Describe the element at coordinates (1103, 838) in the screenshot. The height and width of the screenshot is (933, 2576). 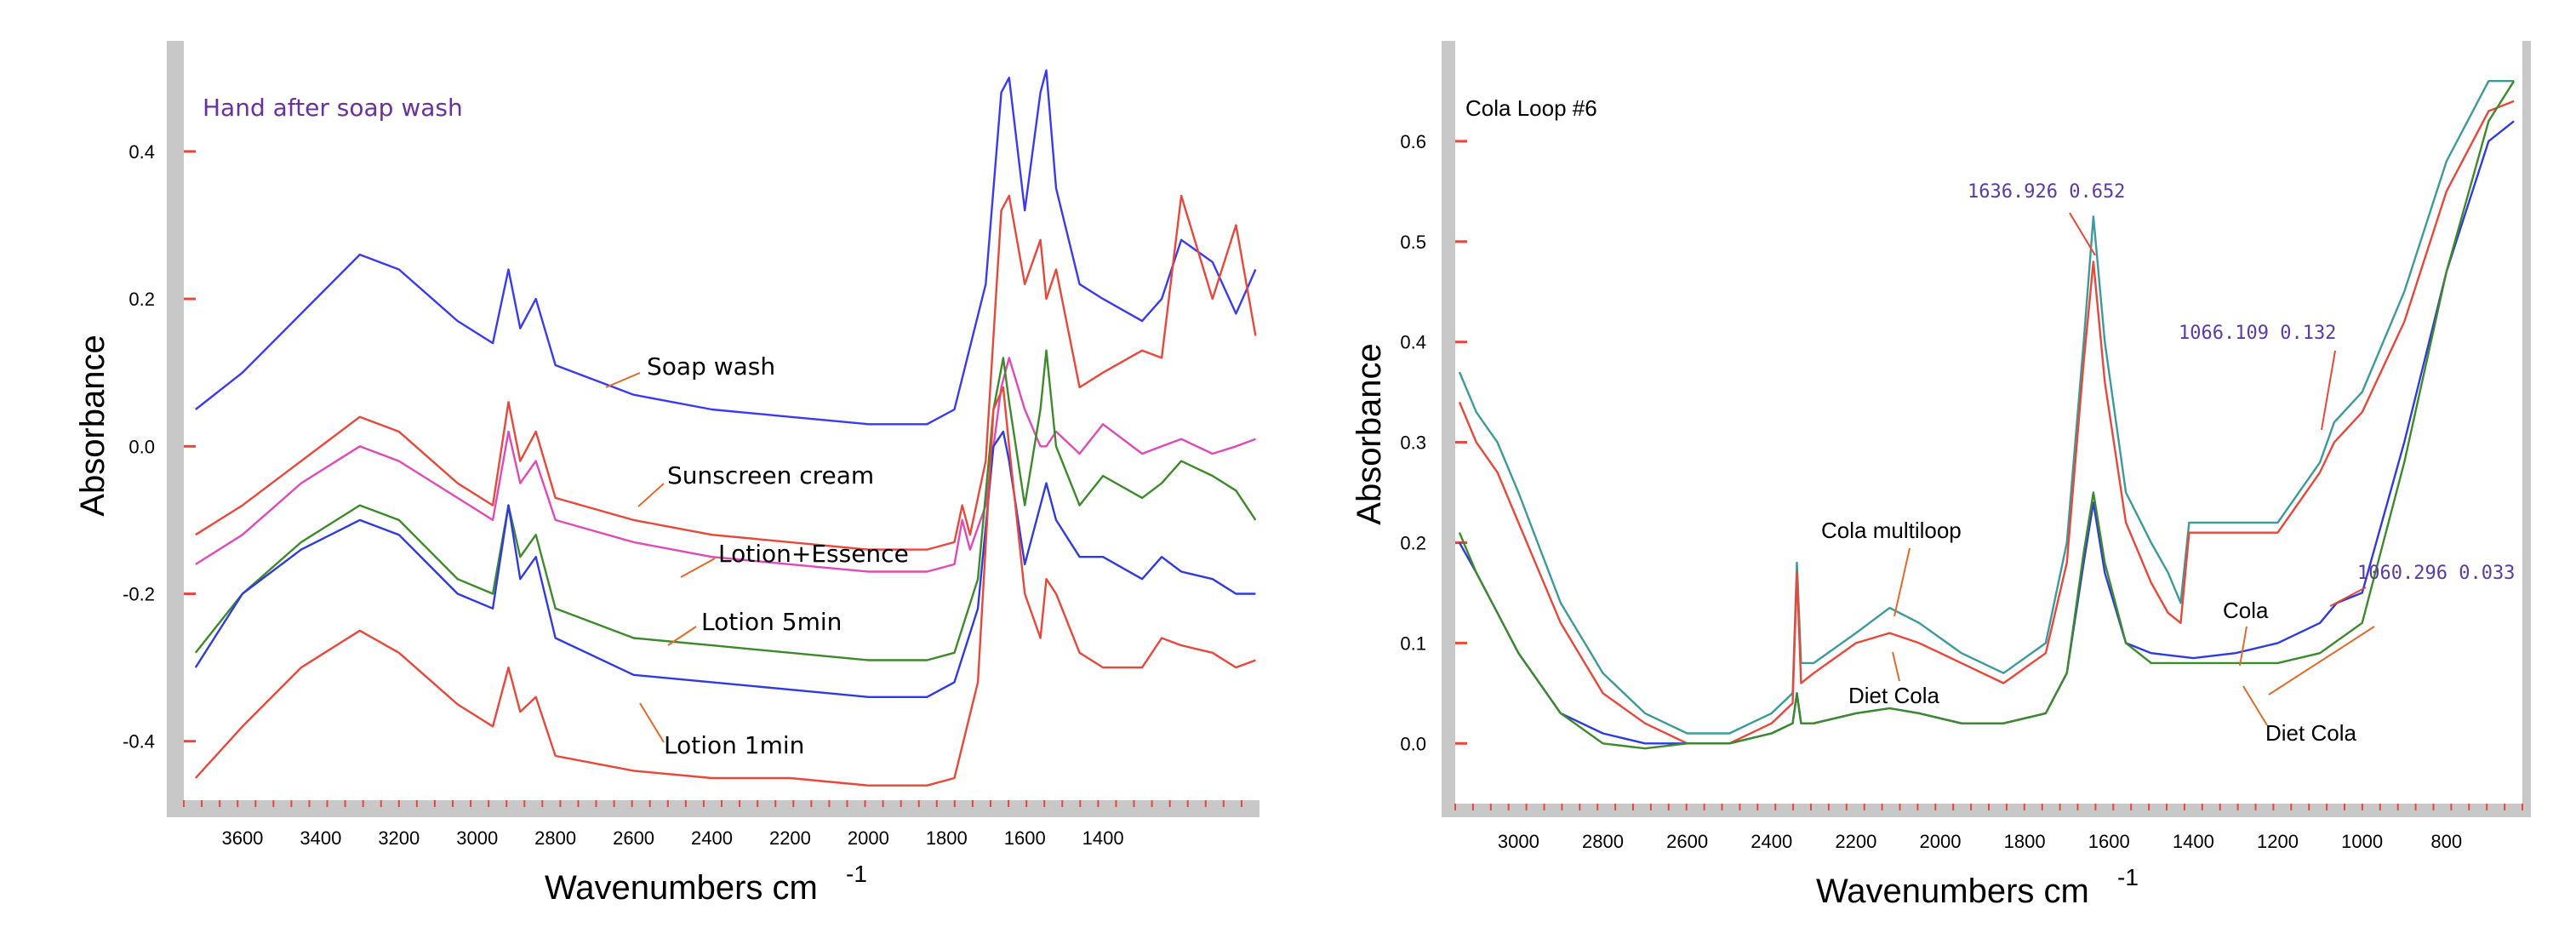
I see `left-x-tick-label: 1400` at that location.